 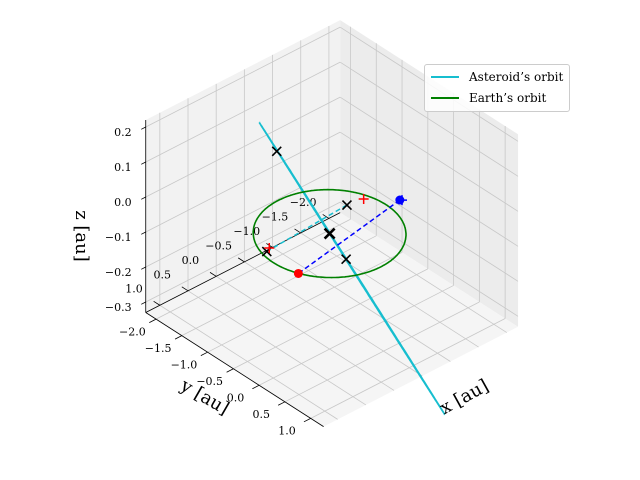 What do you see at coordinates (445, 77) in the screenshot?
I see `legend-swatch-asteroid` at bounding box center [445, 77].